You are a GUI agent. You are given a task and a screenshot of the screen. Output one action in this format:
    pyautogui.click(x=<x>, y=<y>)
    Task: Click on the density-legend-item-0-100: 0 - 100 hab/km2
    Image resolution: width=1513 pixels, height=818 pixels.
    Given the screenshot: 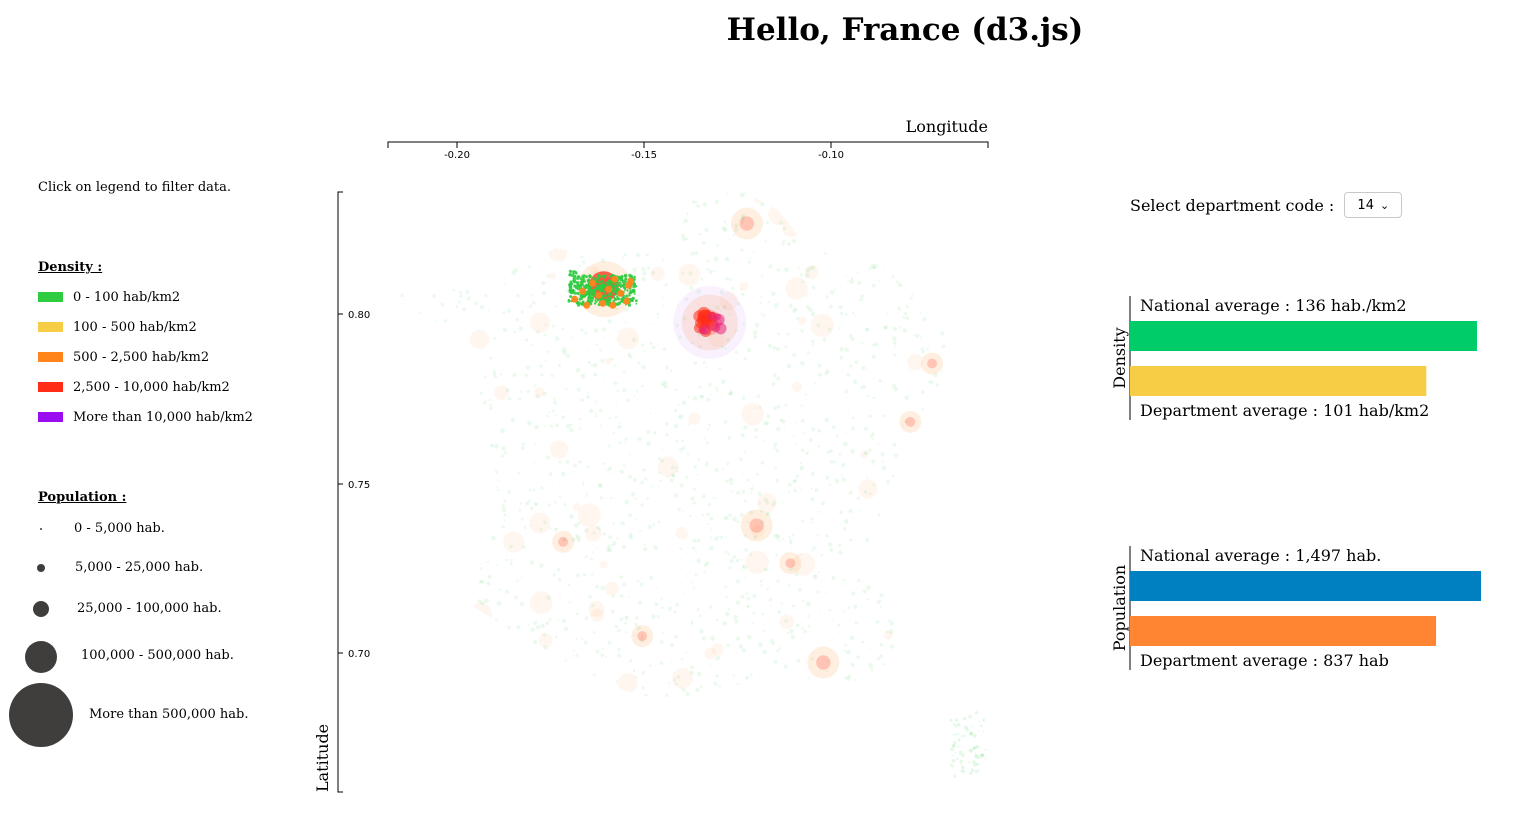 What is the action you would take?
    pyautogui.click(x=109, y=297)
    